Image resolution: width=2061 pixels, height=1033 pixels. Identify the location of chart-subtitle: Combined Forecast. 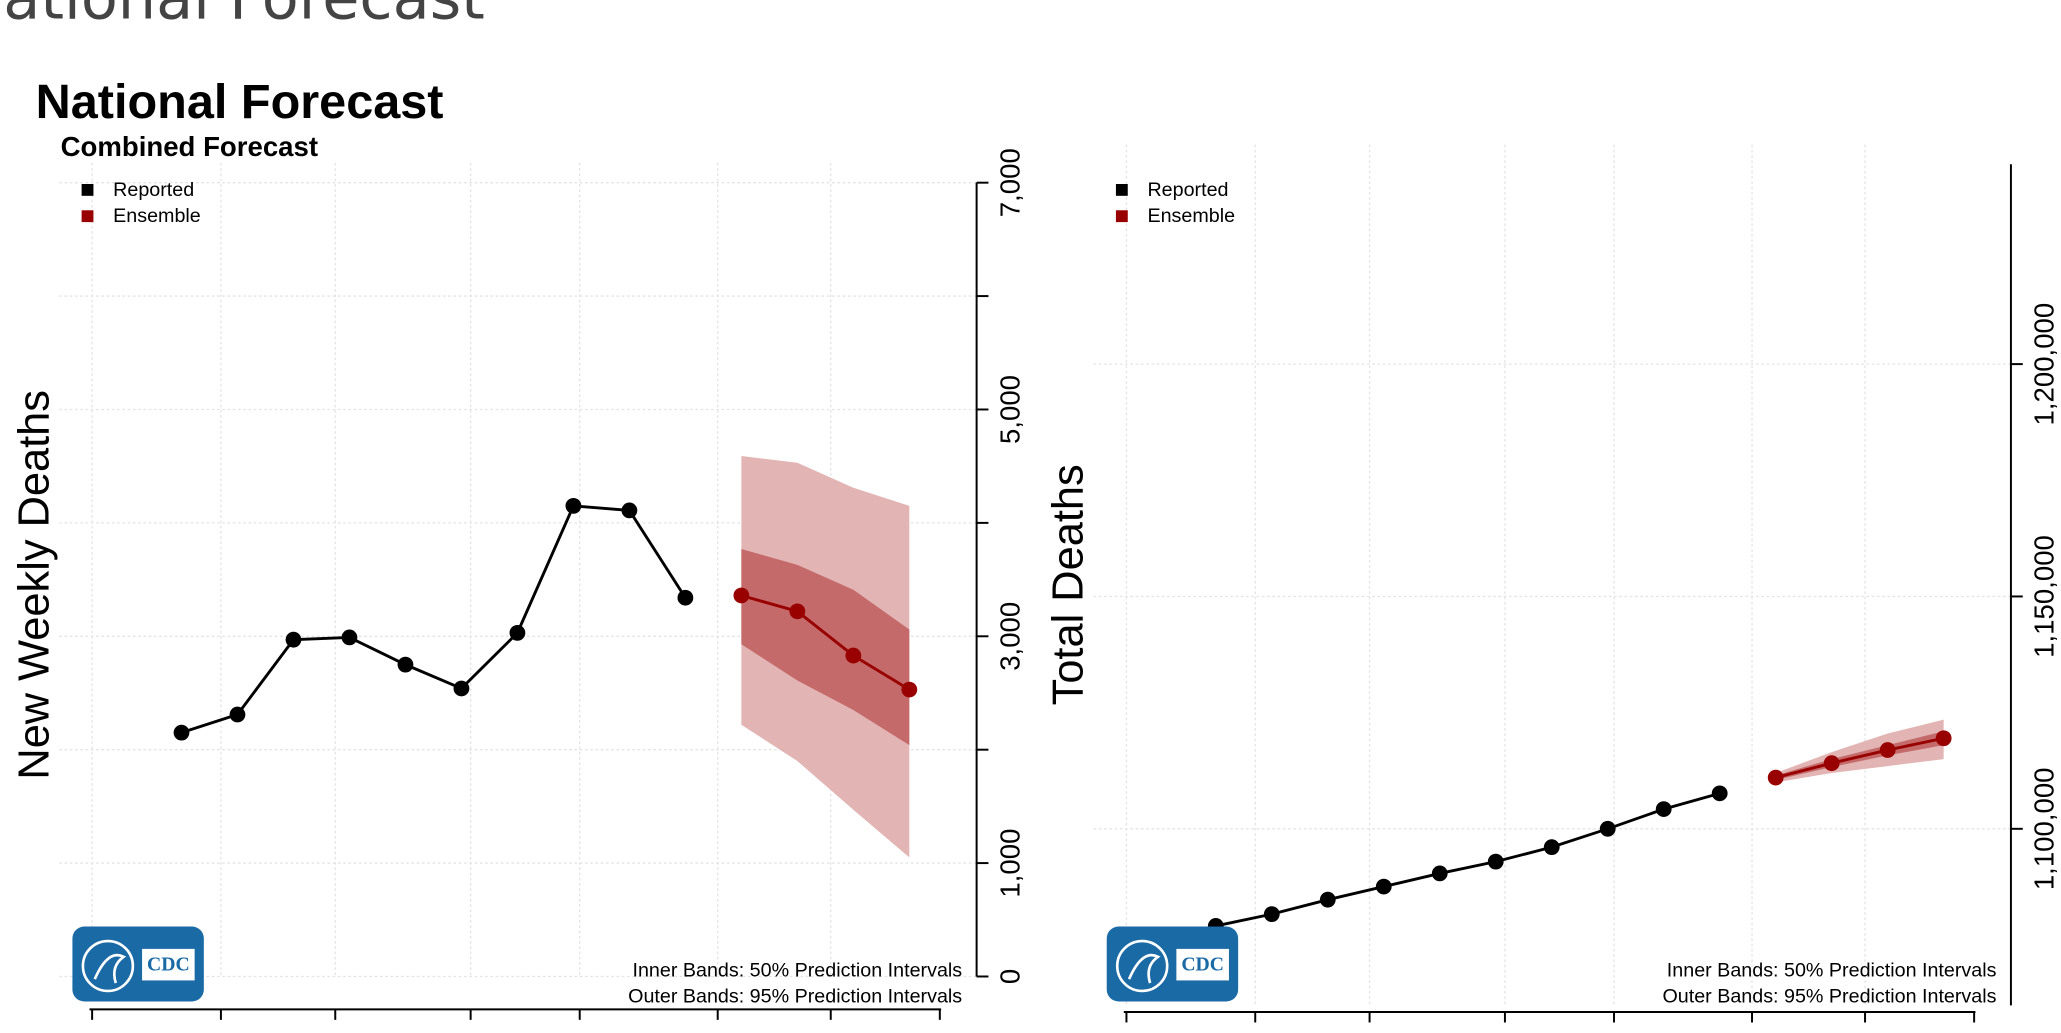
(189, 146).